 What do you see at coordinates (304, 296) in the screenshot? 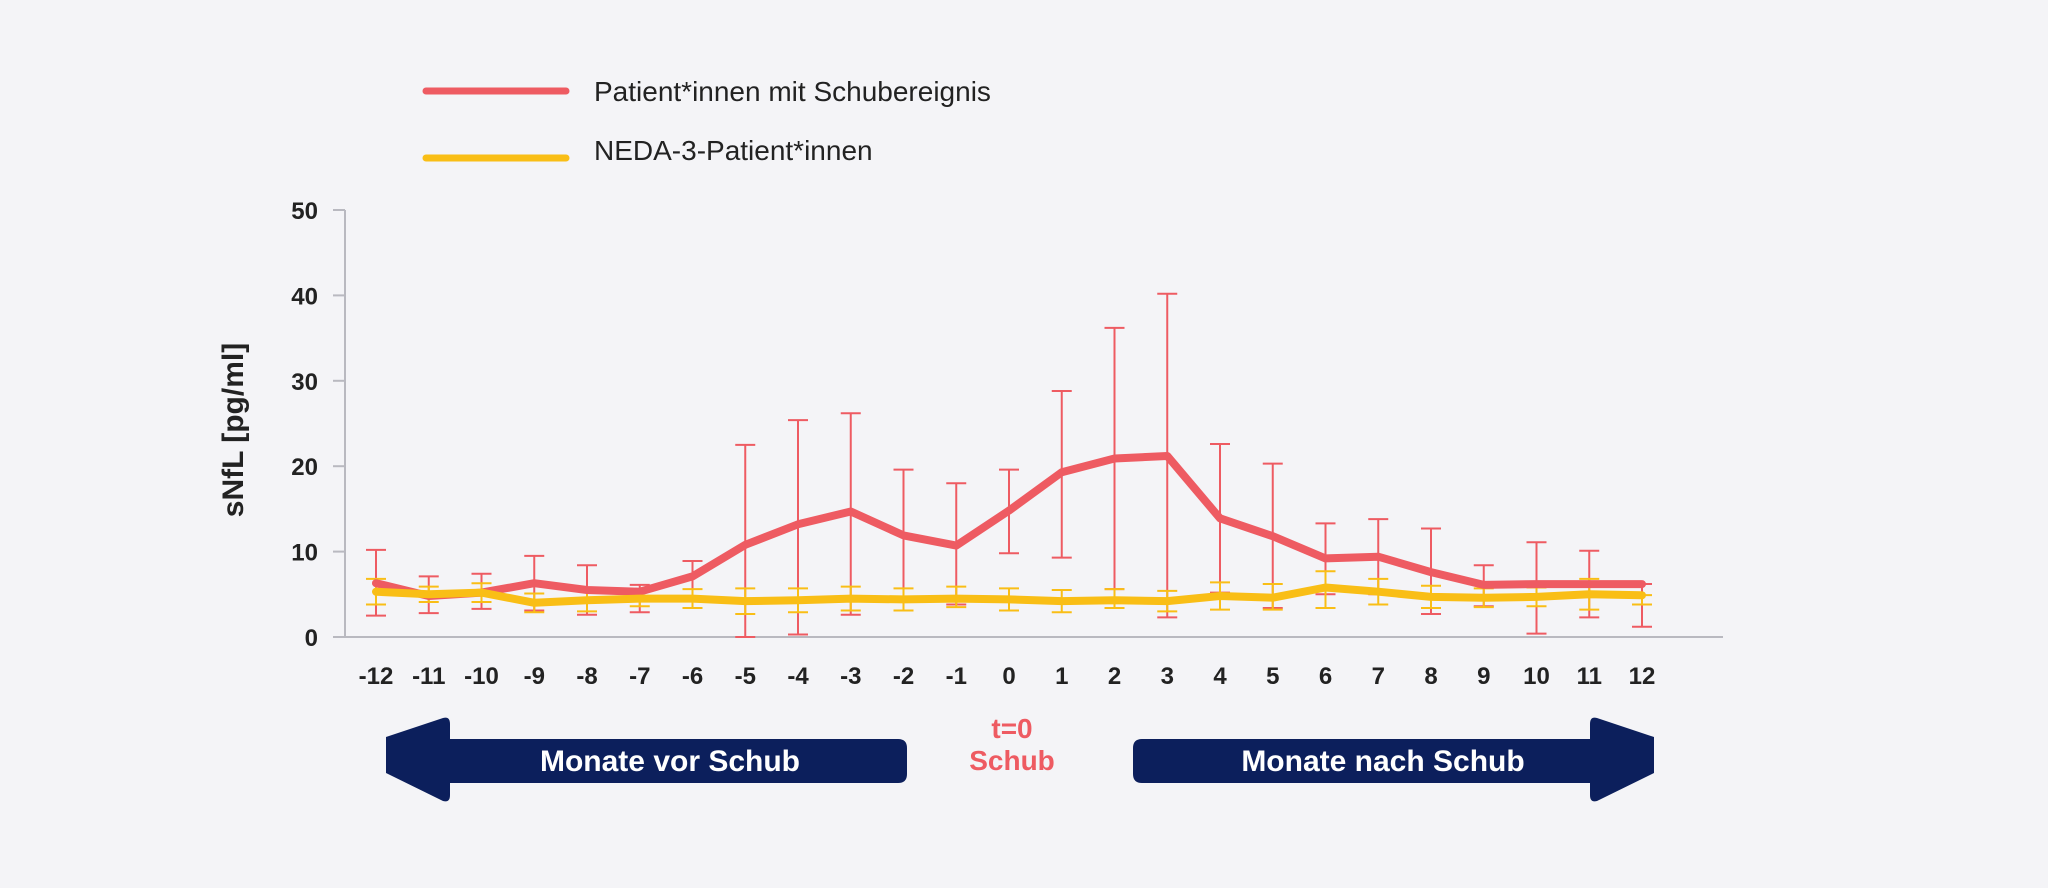
I see `y-tick-label: 40` at bounding box center [304, 296].